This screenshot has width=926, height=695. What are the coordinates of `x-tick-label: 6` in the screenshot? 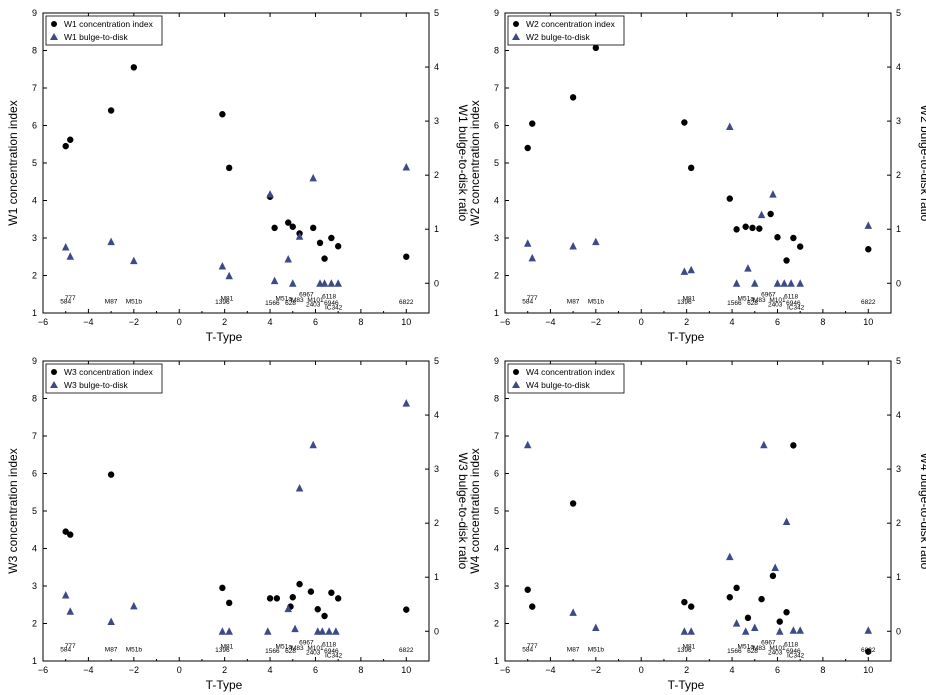 It's located at (777, 670).